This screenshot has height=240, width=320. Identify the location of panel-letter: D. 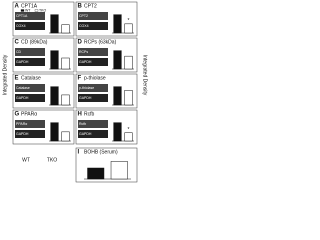
(80, 43).